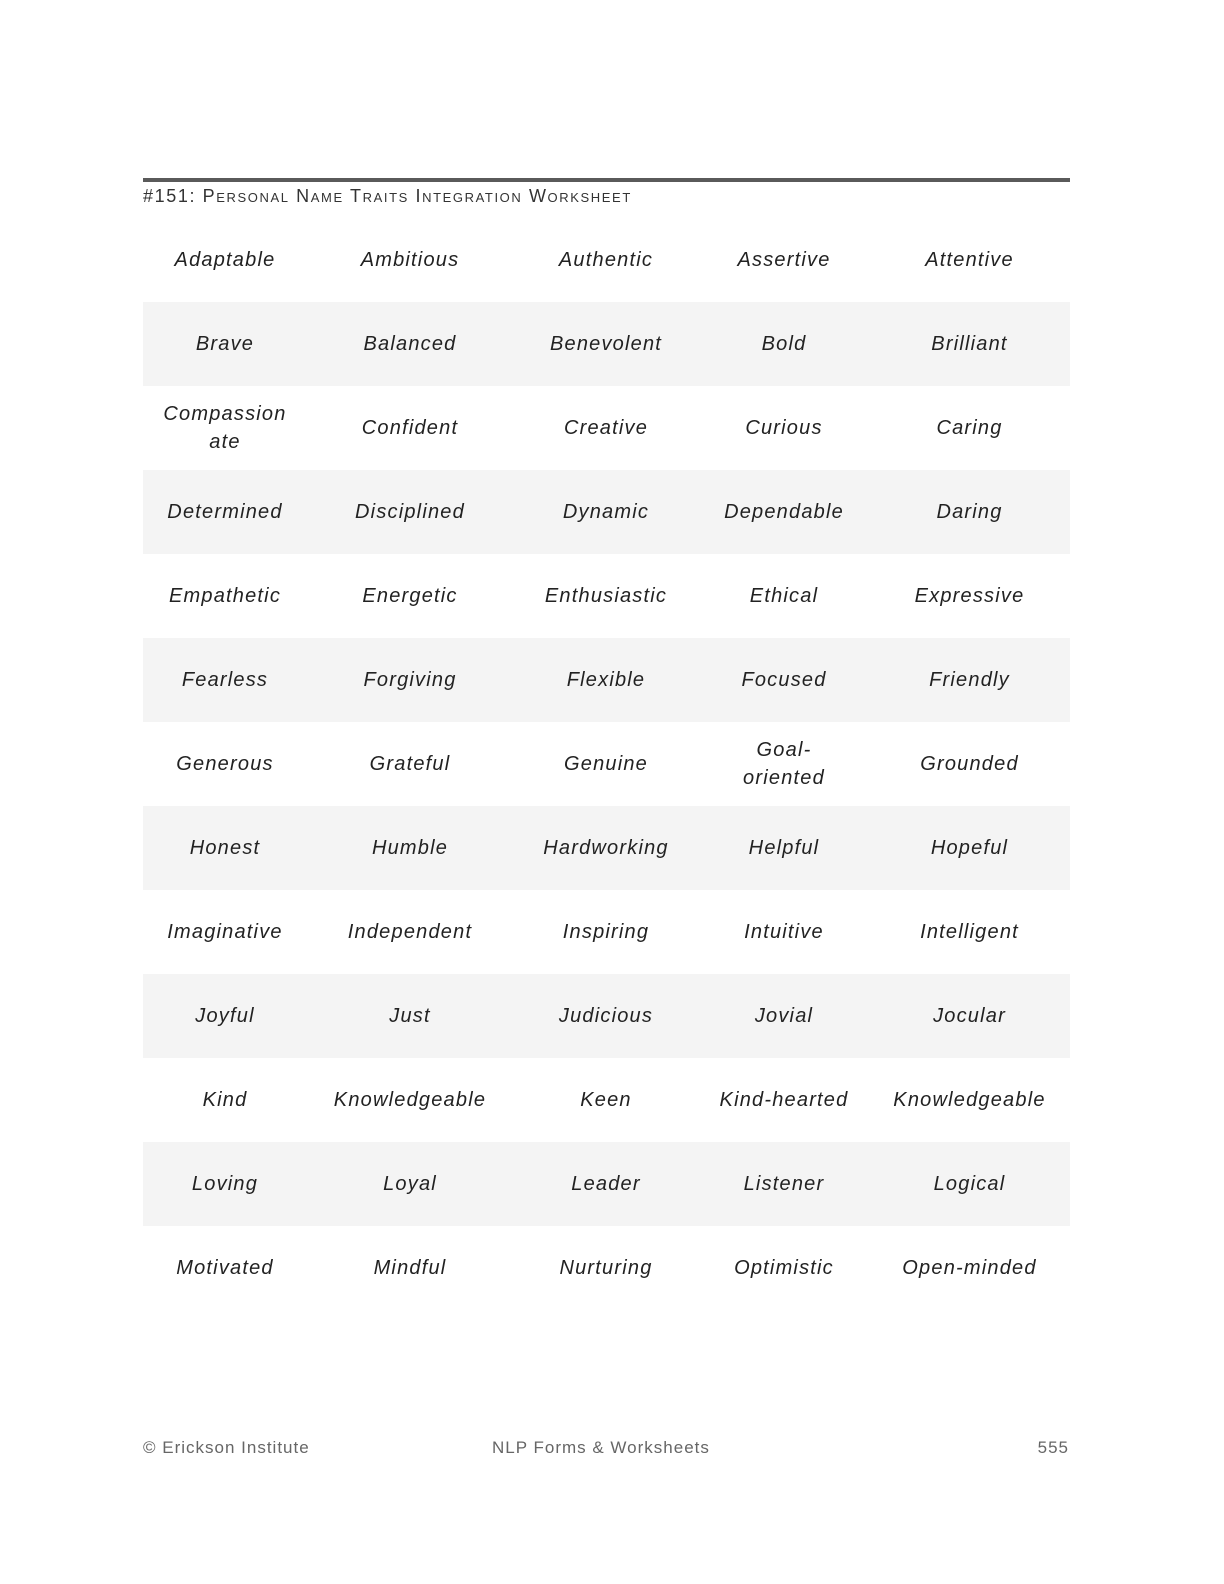 The width and height of the screenshot is (1224, 1584). Describe the element at coordinates (225, 344) in the screenshot. I see `trait-cell: Brave` at that location.